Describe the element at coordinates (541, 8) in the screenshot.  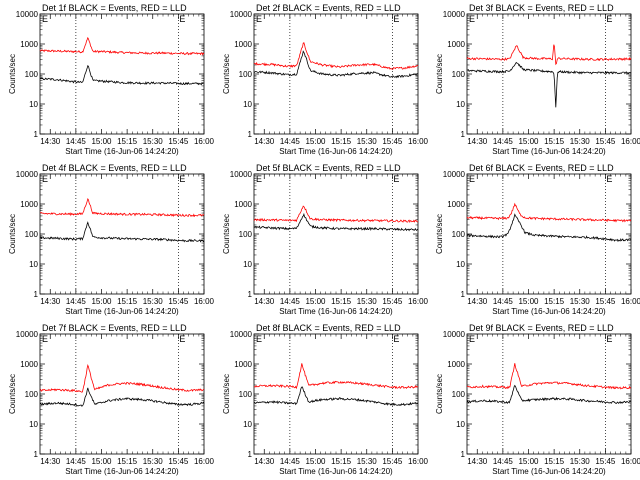
I see `panel-title: Det 3f BLACK = Events, RED = LLD` at that location.